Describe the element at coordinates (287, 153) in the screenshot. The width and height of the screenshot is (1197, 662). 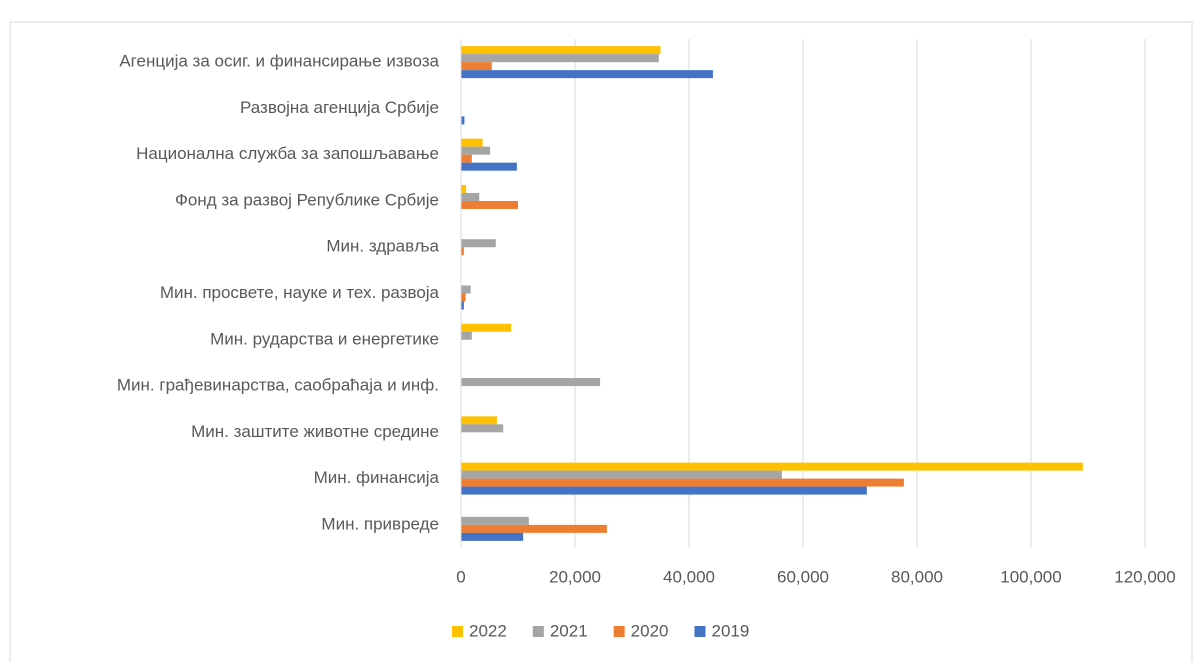
I see `y-tick-label: Национална служба за запошљавање` at that location.